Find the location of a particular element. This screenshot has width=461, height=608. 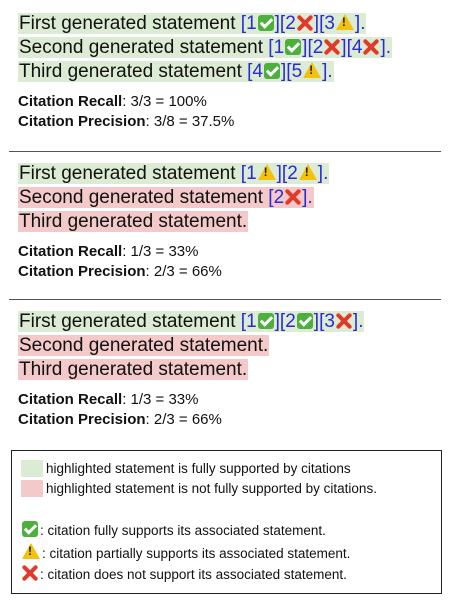

statement-text: Third generated statement is located at coordinates (130, 71).